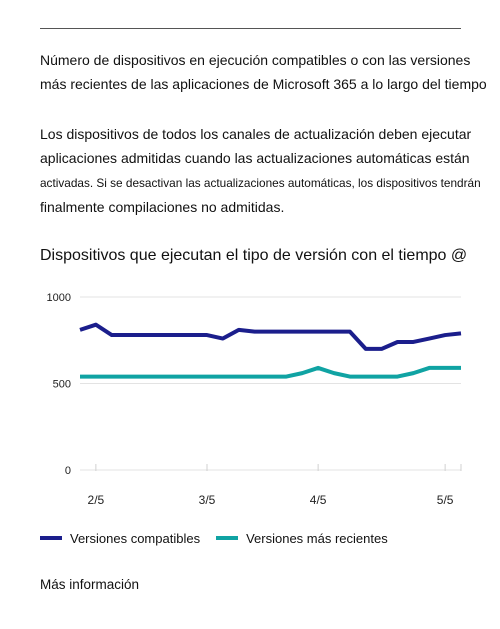  I want to click on legend-label: Versiones más recientes, so click(317, 538).